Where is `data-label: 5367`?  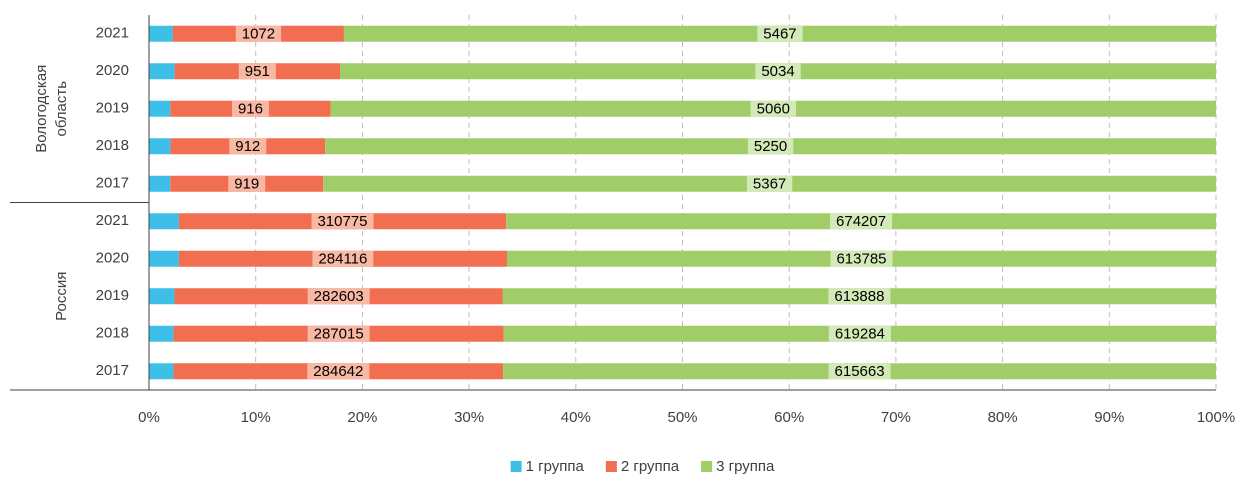 data-label: 5367 is located at coordinates (769, 184).